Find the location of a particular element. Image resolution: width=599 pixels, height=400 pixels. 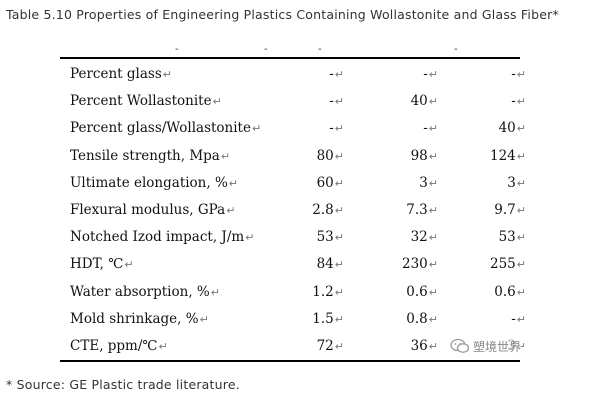

cell-value: 1.2↵ is located at coordinates (328, 291).